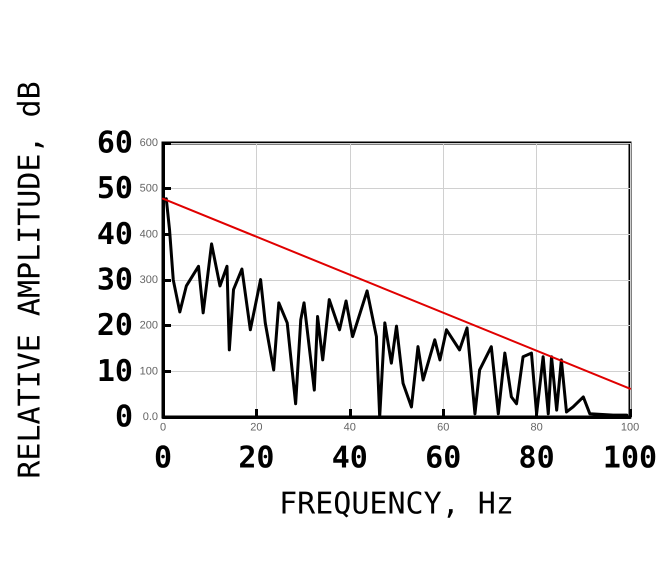 The height and width of the screenshot is (588, 663). I want to click on y2-tick-label: 0.0, so click(150, 417).